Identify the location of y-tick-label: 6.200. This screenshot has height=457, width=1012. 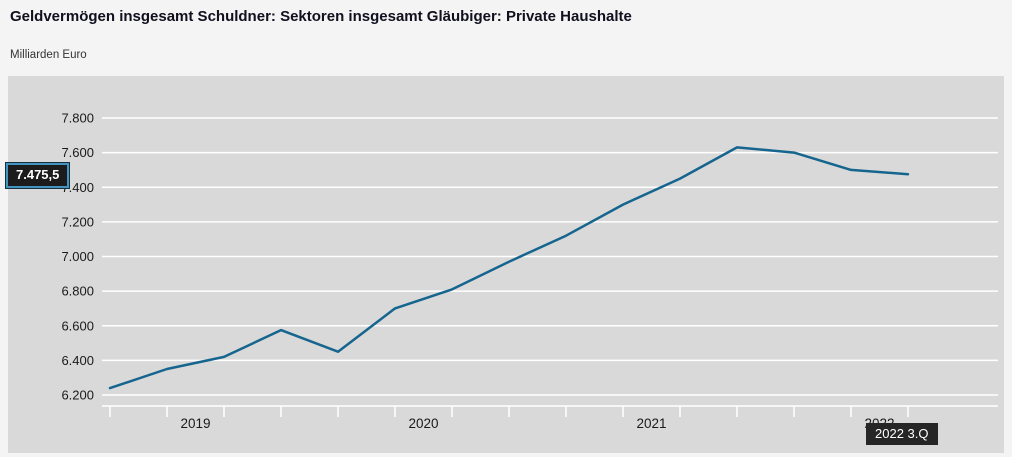
(77, 395).